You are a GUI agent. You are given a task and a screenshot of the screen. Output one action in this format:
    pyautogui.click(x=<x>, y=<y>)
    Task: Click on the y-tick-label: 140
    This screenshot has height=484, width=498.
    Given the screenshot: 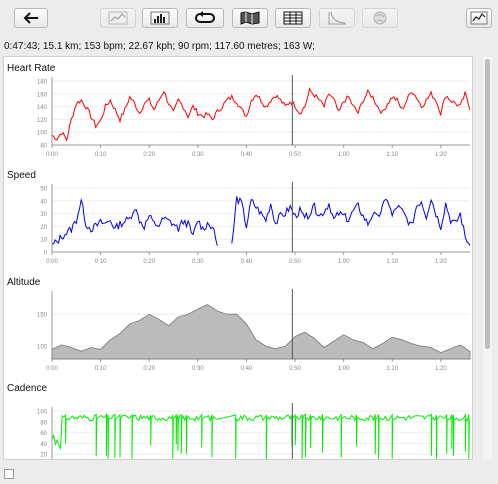 What is the action you would take?
    pyautogui.click(x=42, y=108)
    